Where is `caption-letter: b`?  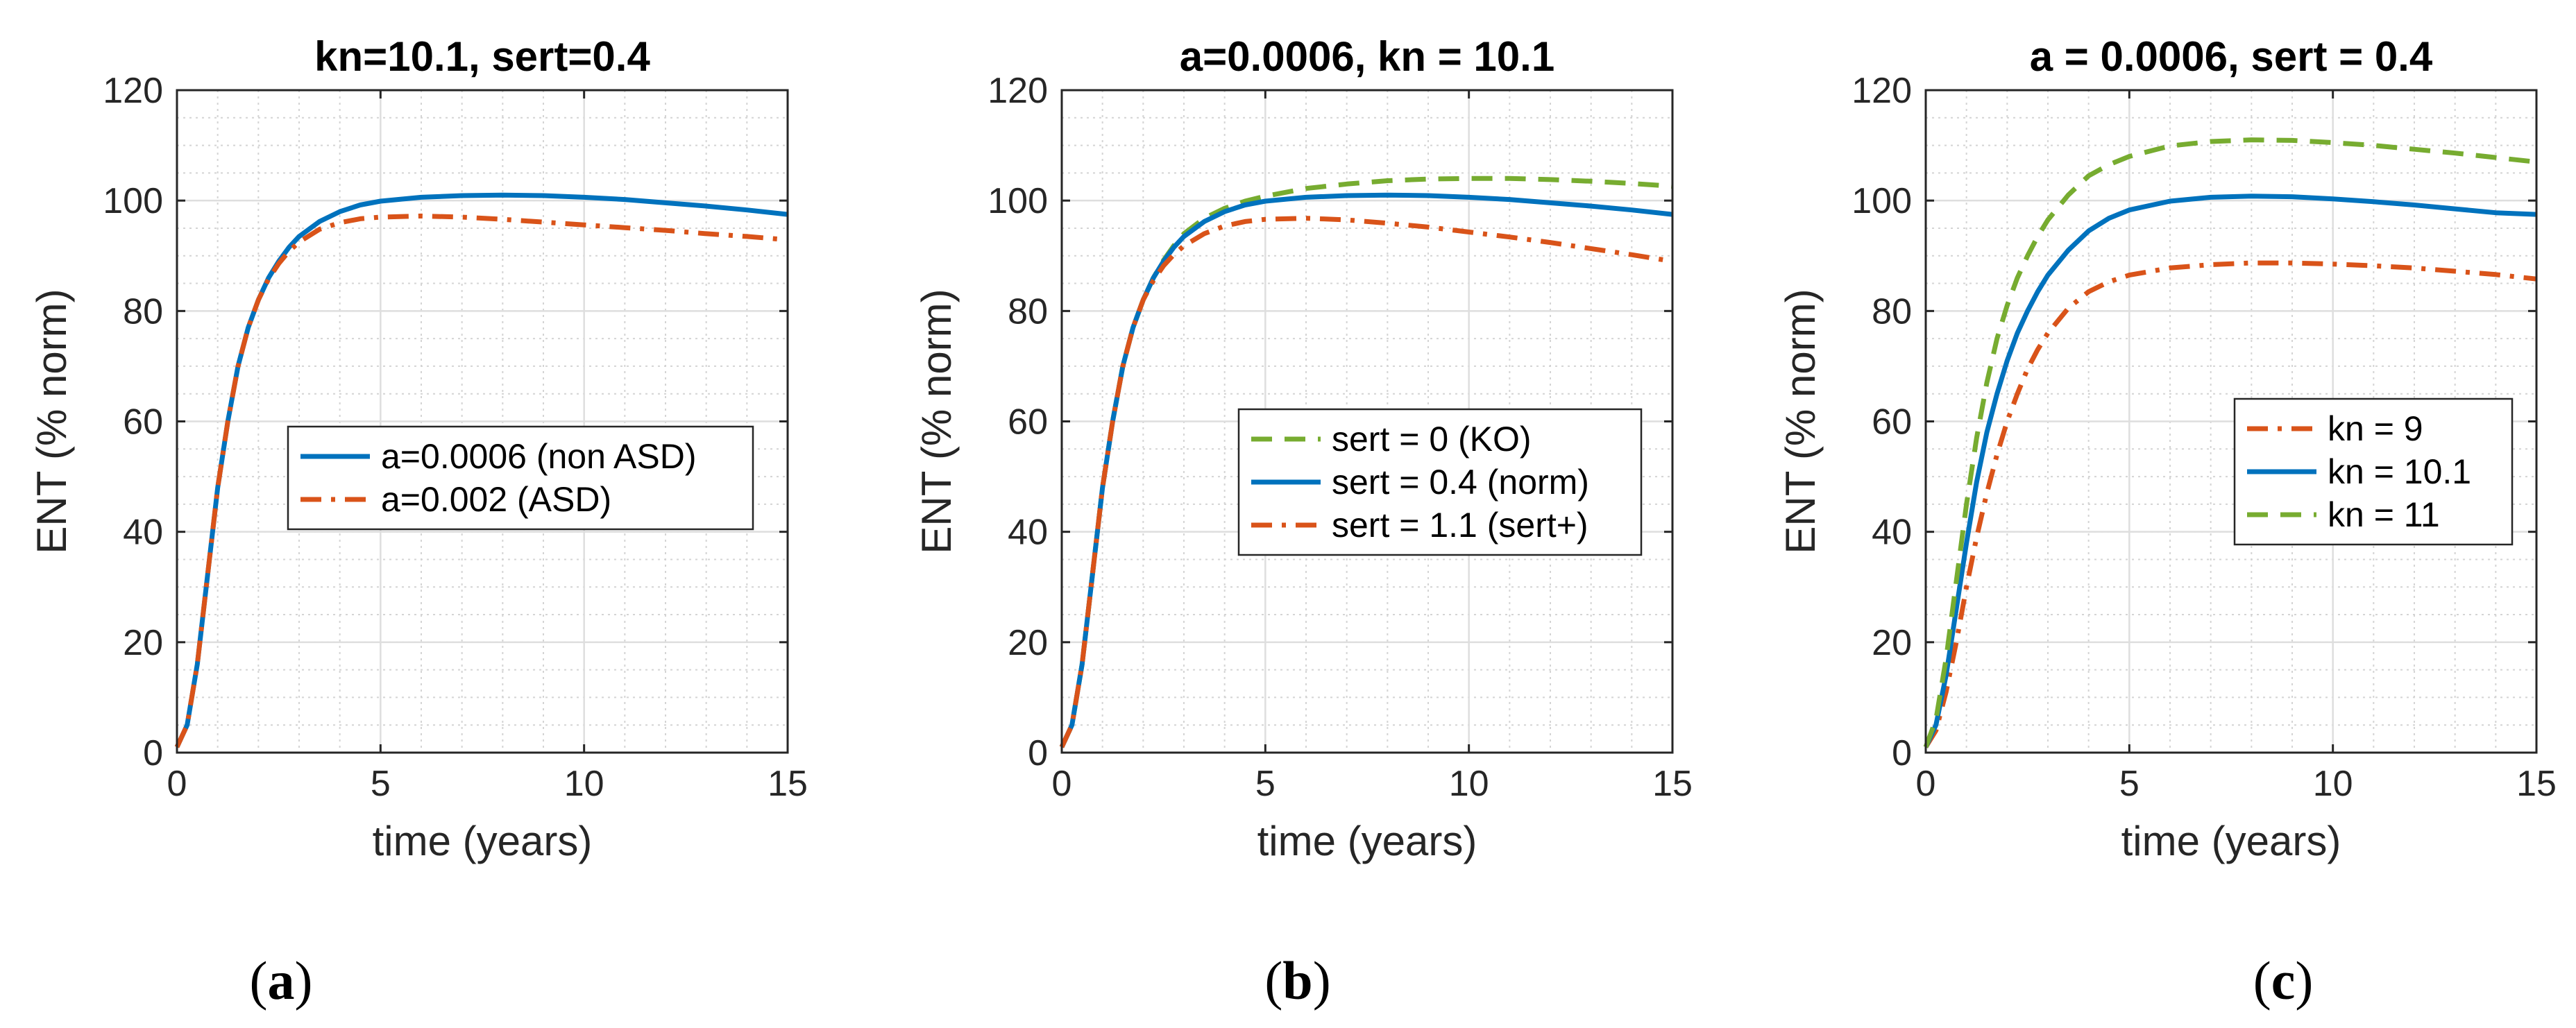 caption-letter: b is located at coordinates (1297, 980).